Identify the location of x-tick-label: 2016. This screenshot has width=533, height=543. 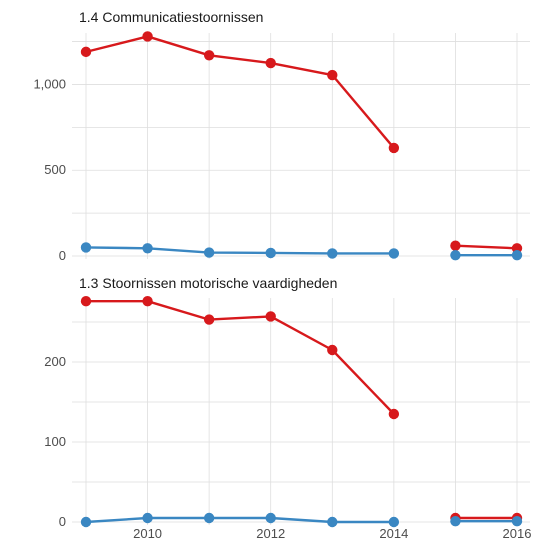
(517, 533).